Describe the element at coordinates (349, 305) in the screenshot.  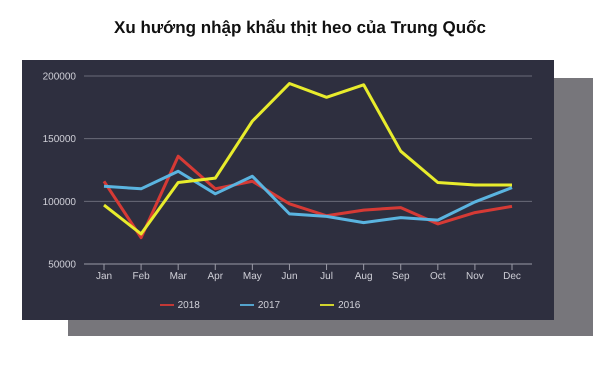
I see `legend-label: 2016` at that location.